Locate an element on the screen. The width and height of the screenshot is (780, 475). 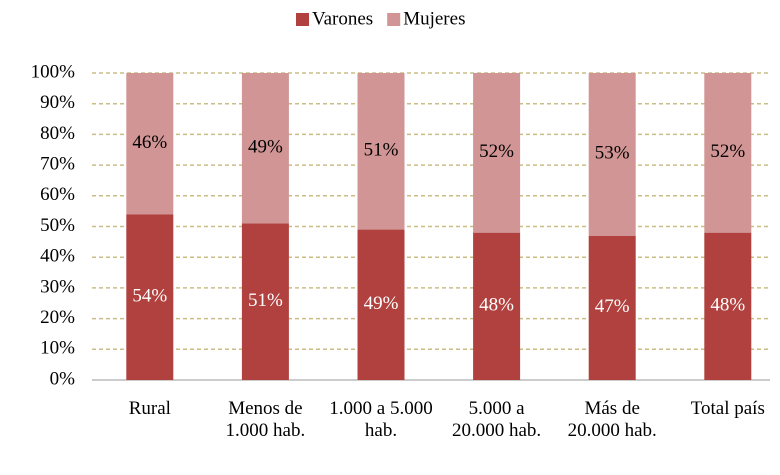
data-label: 54% is located at coordinates (149, 295).